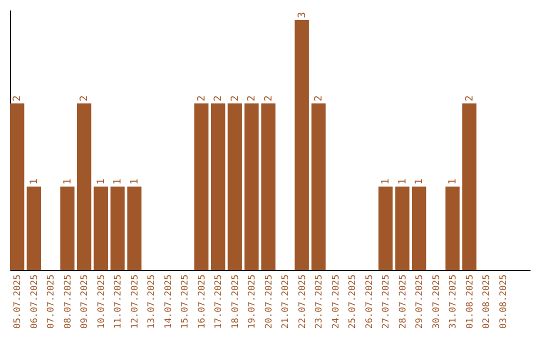  I want to click on x-tick-label: 26.07.2025, so click(369, 301).